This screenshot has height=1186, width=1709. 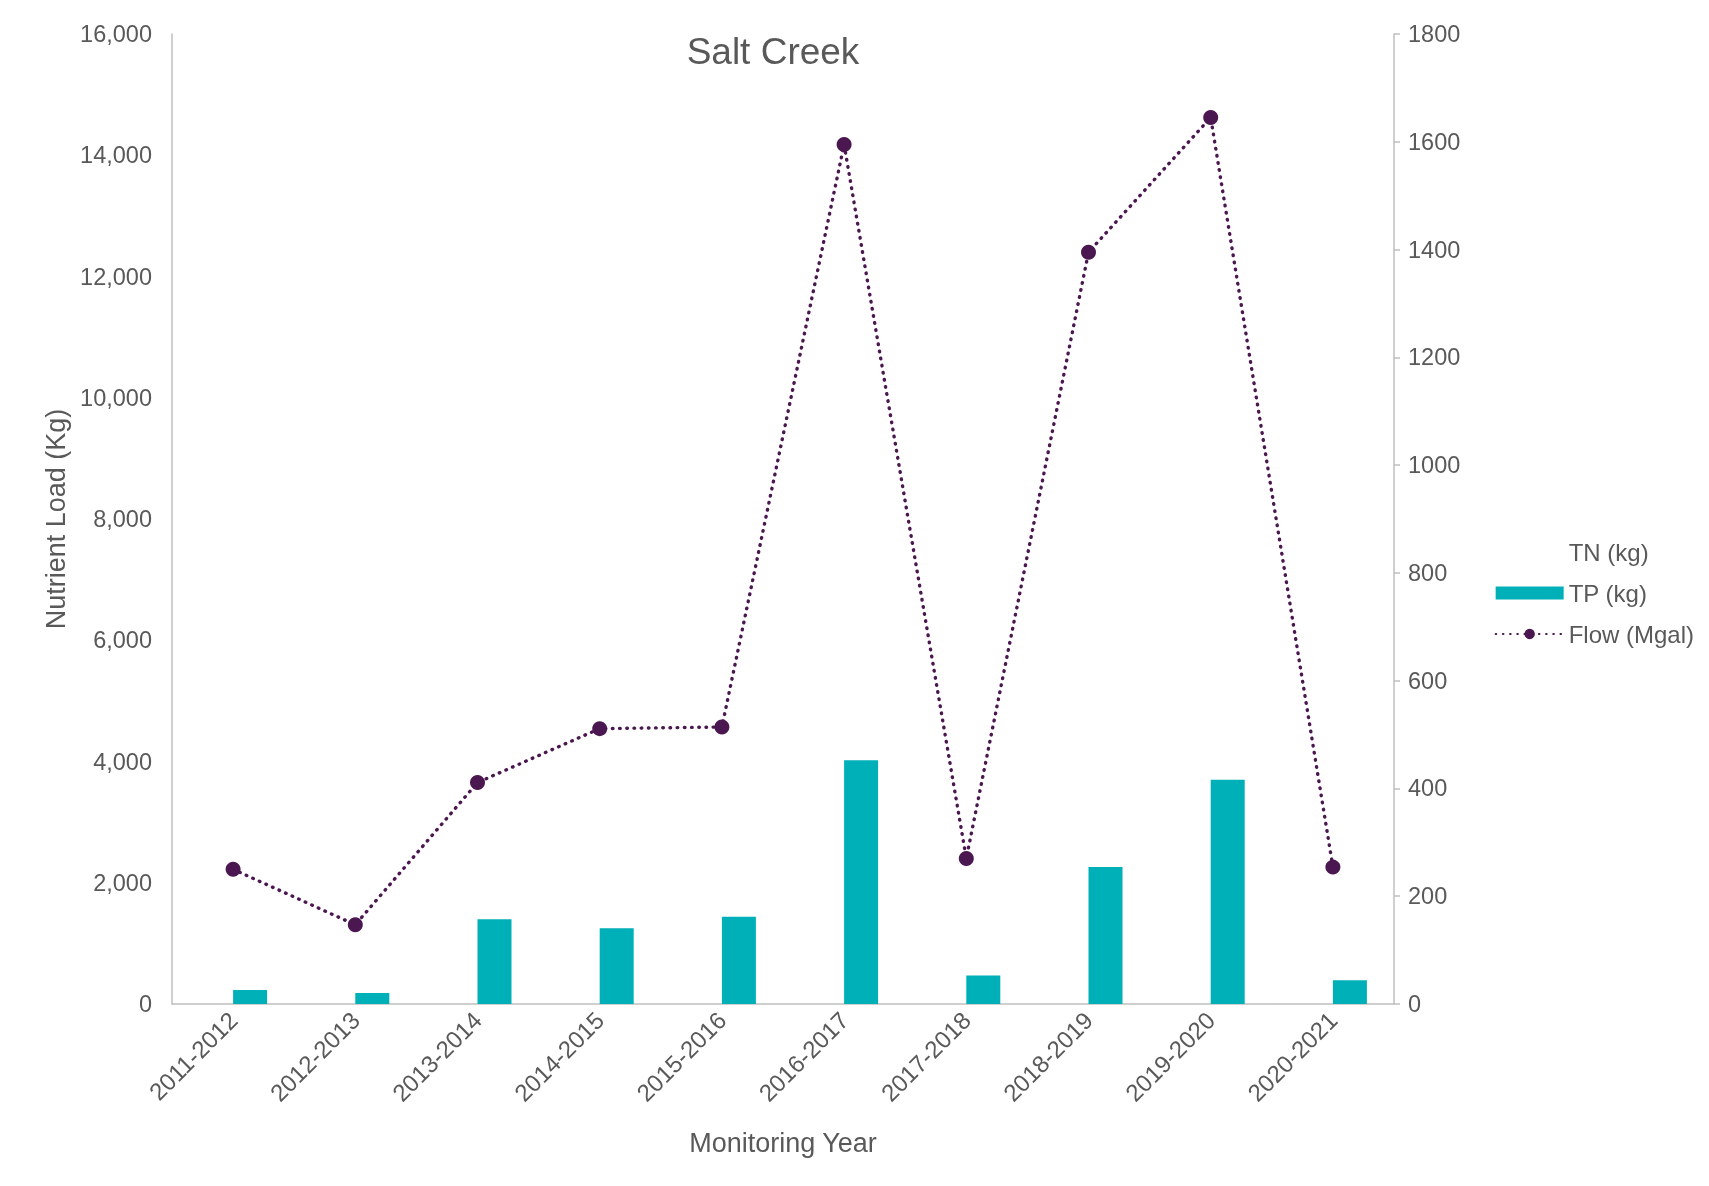 I want to click on y-axis-title: Nutrient Load (Kg), so click(x=55, y=519).